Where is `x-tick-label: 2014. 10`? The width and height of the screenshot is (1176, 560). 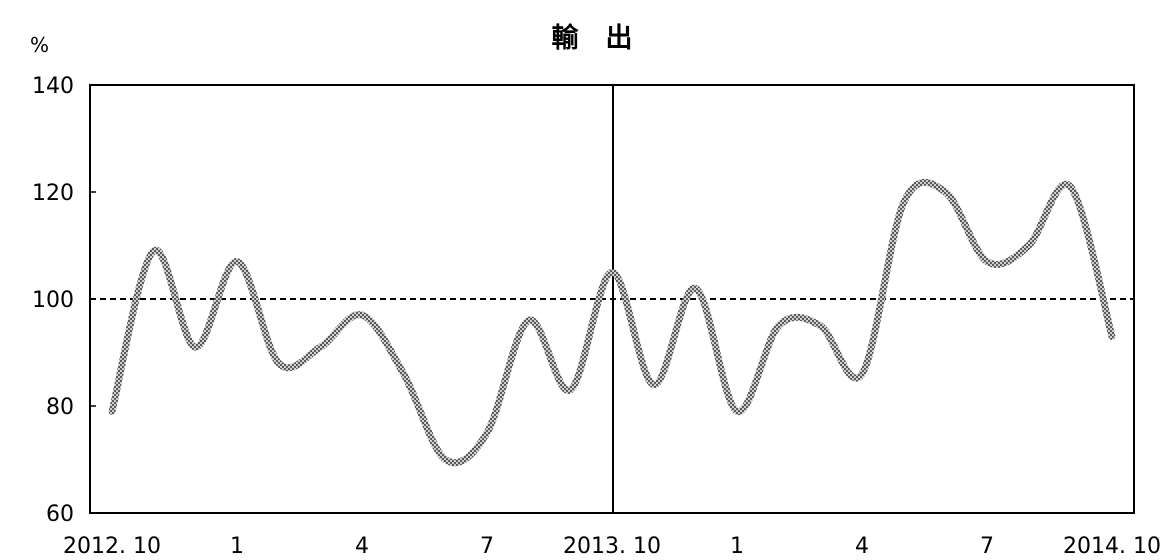 x-tick-label: 2014. 10 is located at coordinates (1112, 546).